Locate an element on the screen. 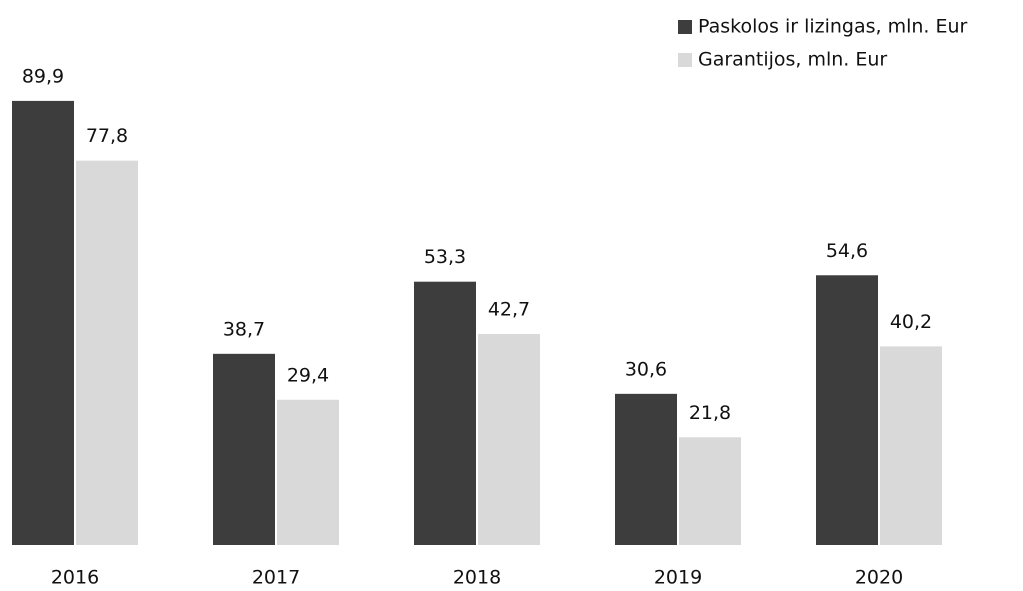  value-label: 89,9 is located at coordinates (43, 76).